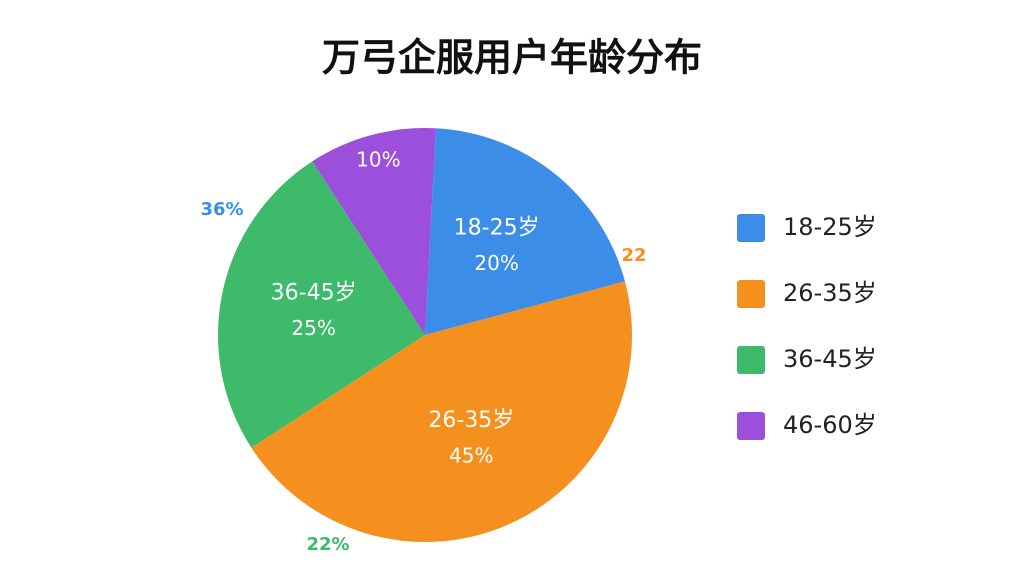 The image size is (1024, 576). Describe the element at coordinates (378, 160) in the screenshot. I see `slice-value-label: 10%` at that location.